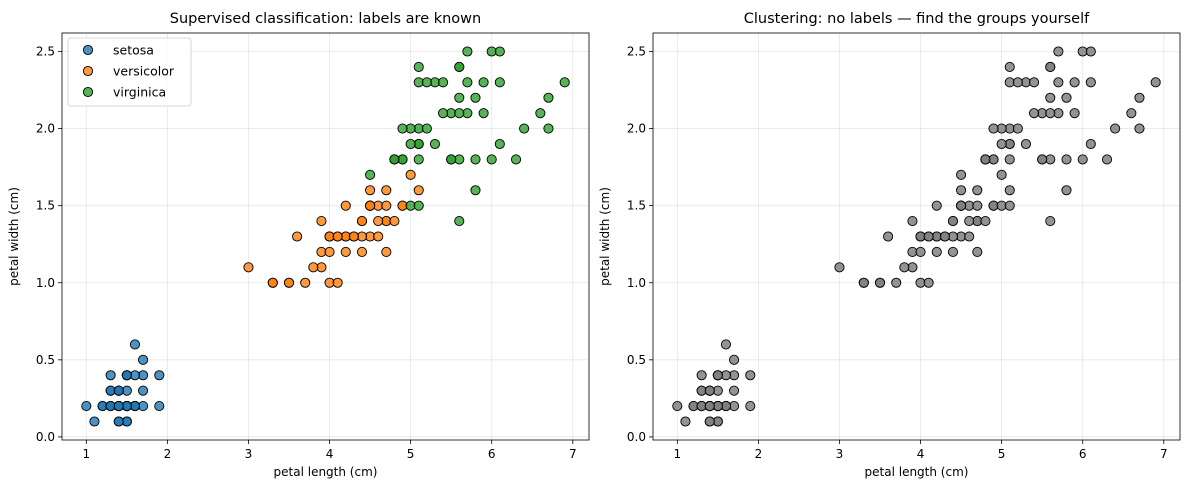 This screenshot has width=1190, height=490. Describe the element at coordinates (759, 454) in the screenshot. I see `x-tick-label: 2` at that location.